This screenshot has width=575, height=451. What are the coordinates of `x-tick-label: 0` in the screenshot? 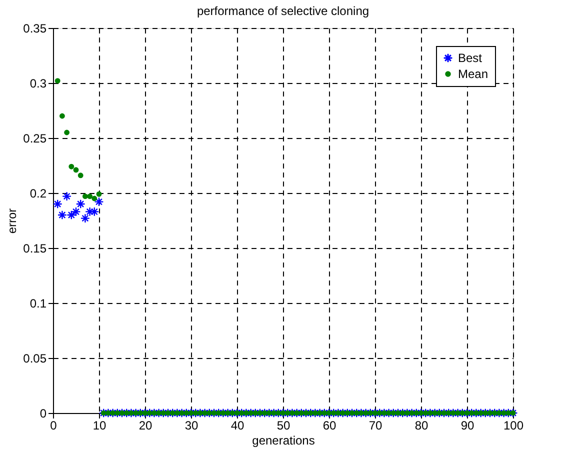 It's located at (54, 425).